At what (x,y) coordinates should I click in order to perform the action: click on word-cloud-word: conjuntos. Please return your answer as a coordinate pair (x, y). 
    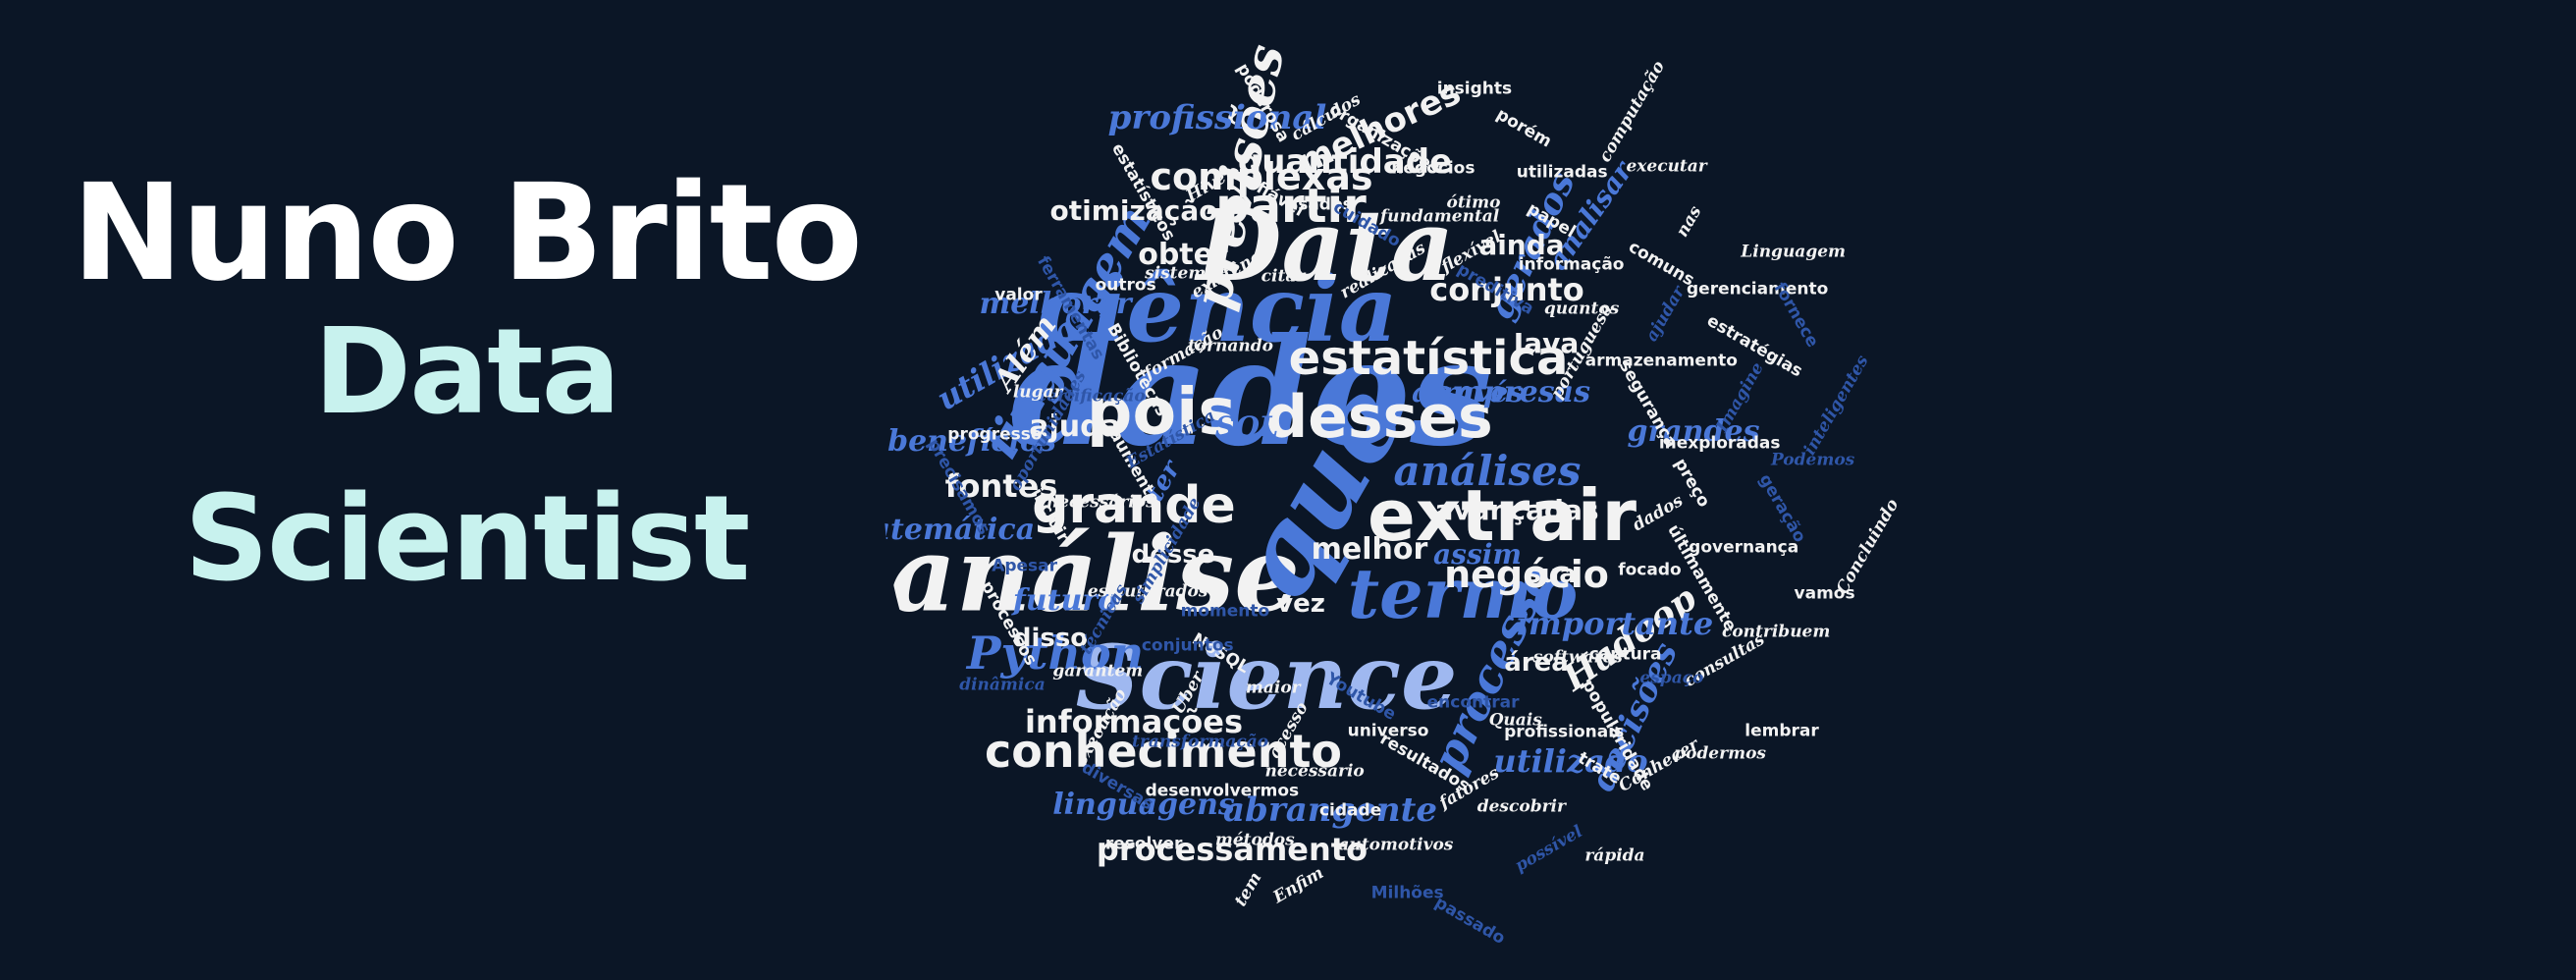
    Looking at the image, I should click on (1187, 645).